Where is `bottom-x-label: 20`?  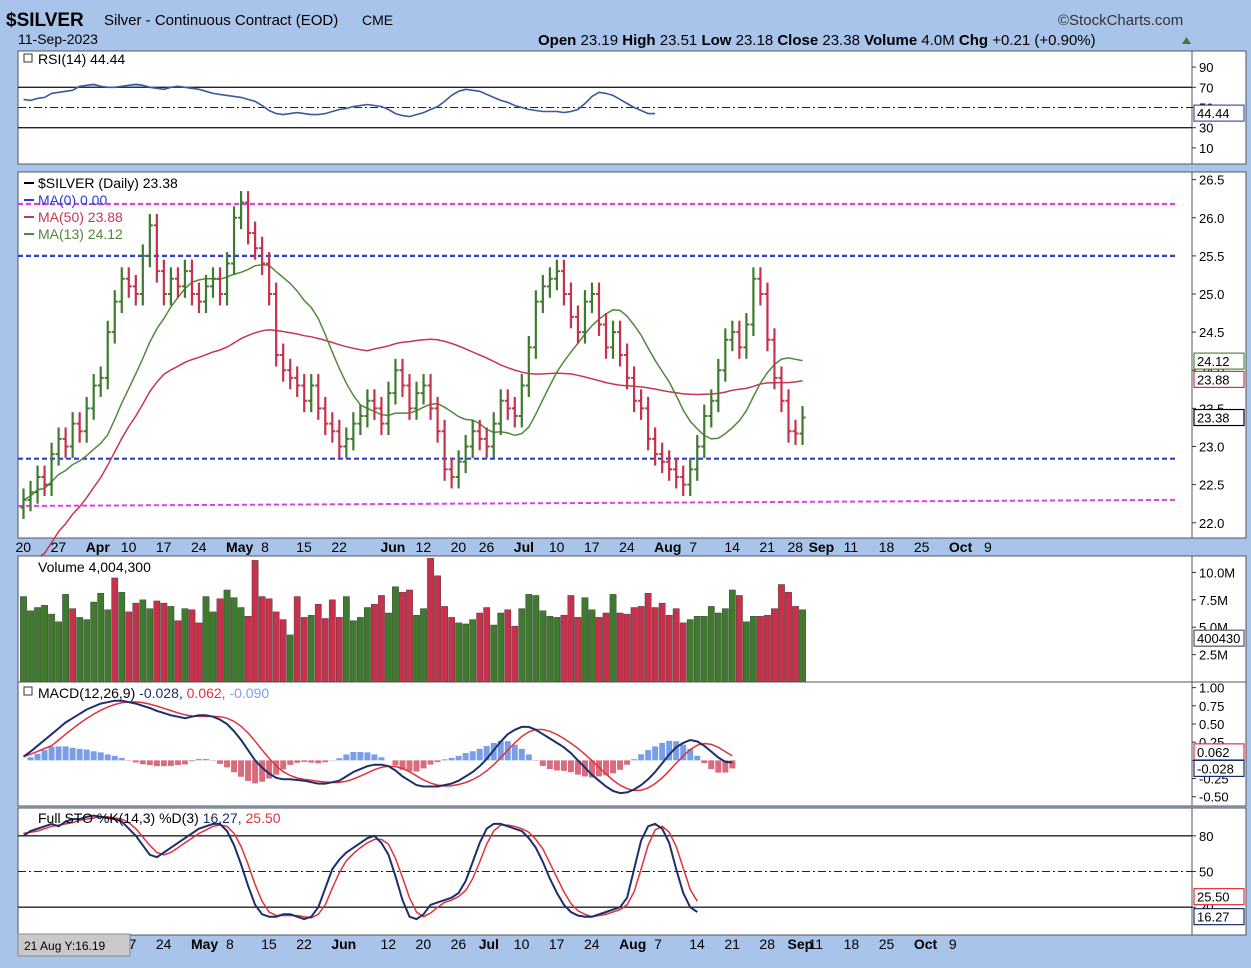 bottom-x-label: 20 is located at coordinates (424, 944).